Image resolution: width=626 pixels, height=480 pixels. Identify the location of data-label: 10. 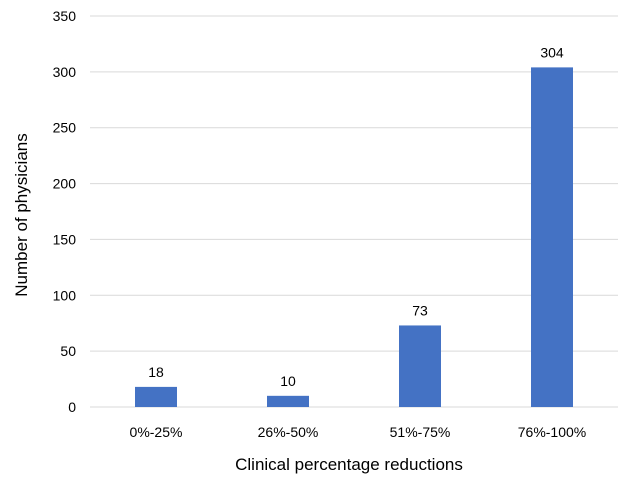
(288, 381).